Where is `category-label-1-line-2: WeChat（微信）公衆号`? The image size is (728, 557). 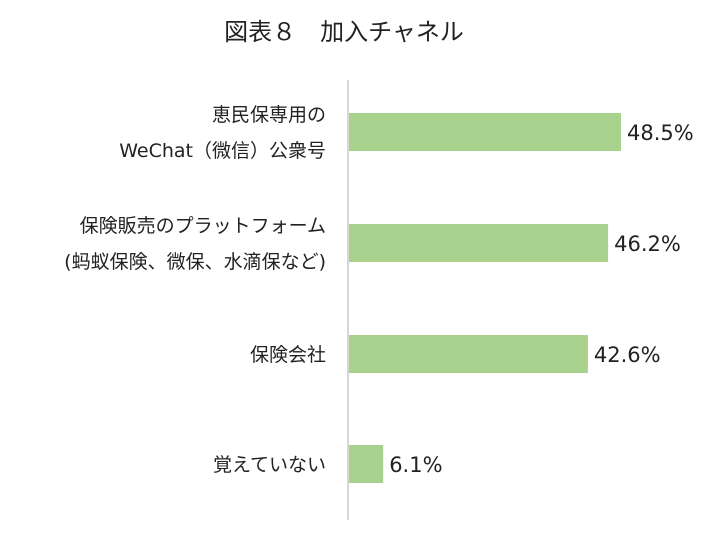 category-label-1-line-2: WeChat（微信）公衆号 is located at coordinates (222, 151).